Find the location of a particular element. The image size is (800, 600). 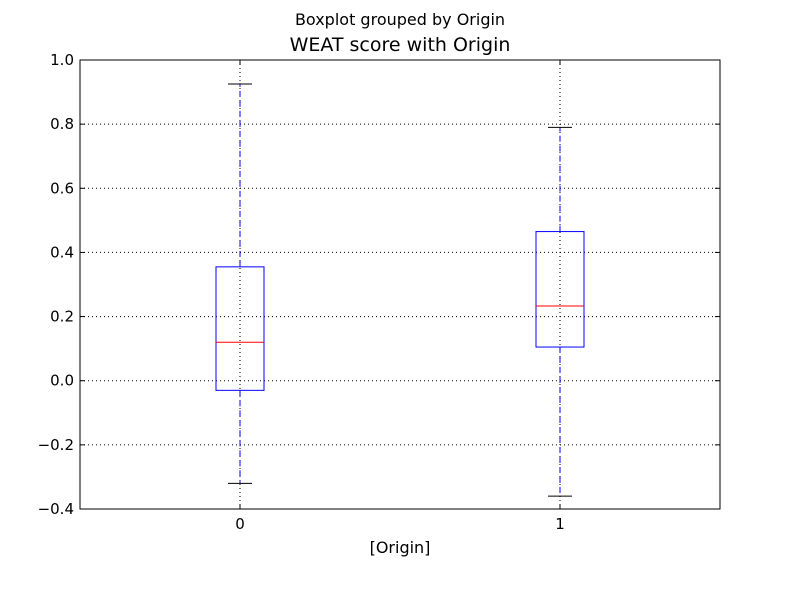

y-tick-label: 0.4 is located at coordinates (62, 252).